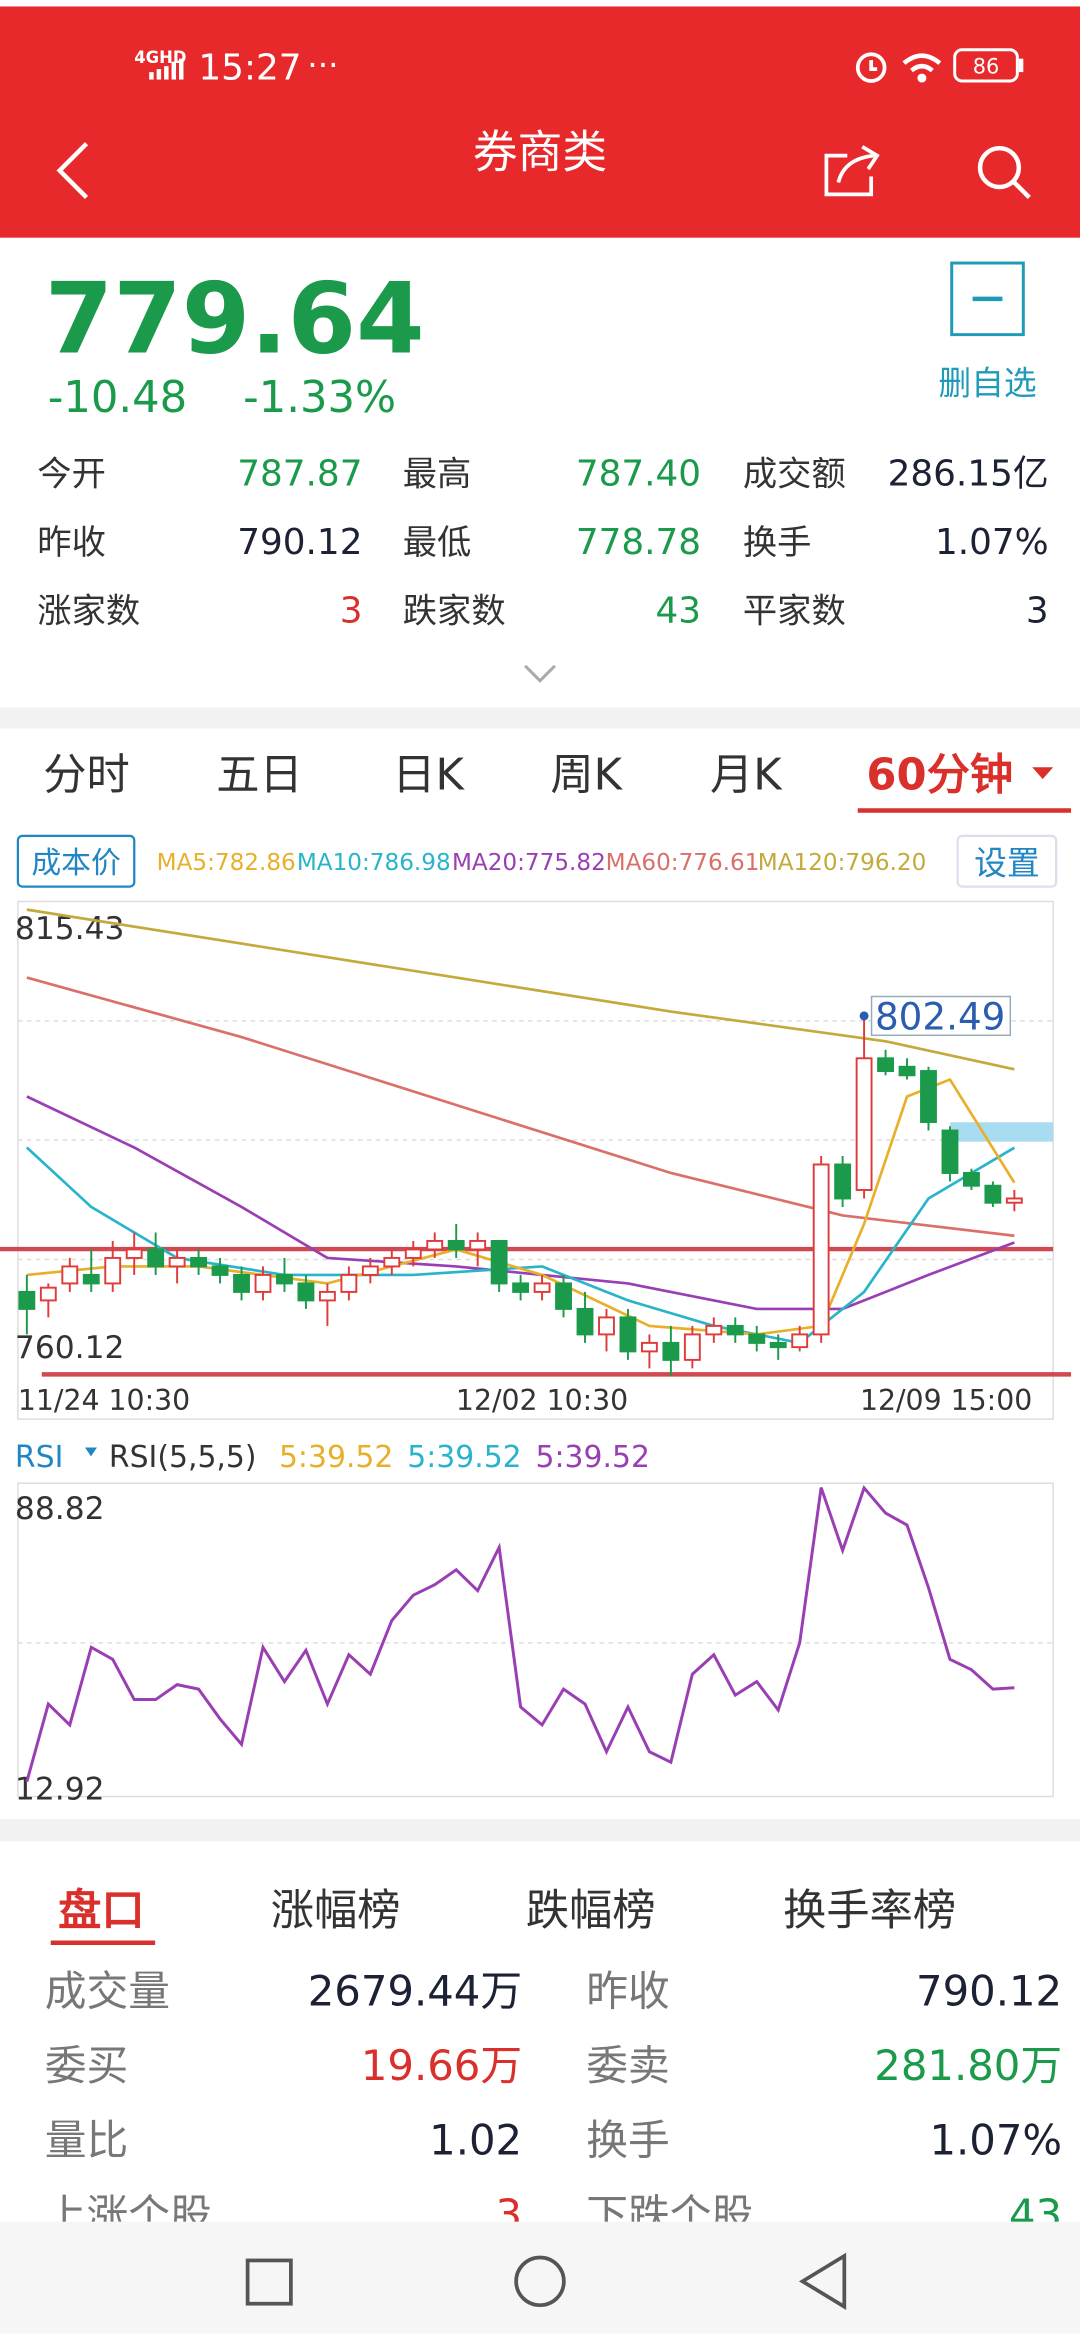  I want to click on chart-tab: 60分钟, so click(939, 776).